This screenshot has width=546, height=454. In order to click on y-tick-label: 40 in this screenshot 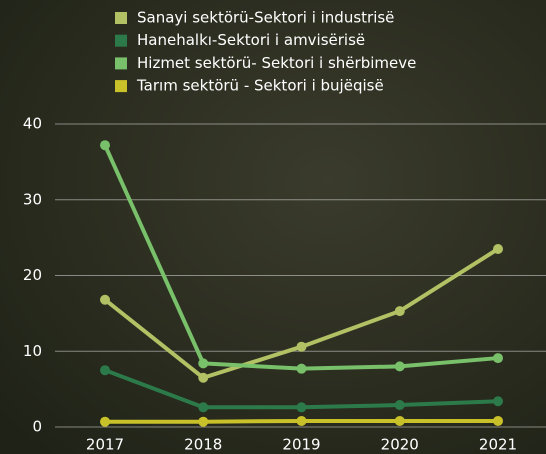, I will do `click(32, 124)`.